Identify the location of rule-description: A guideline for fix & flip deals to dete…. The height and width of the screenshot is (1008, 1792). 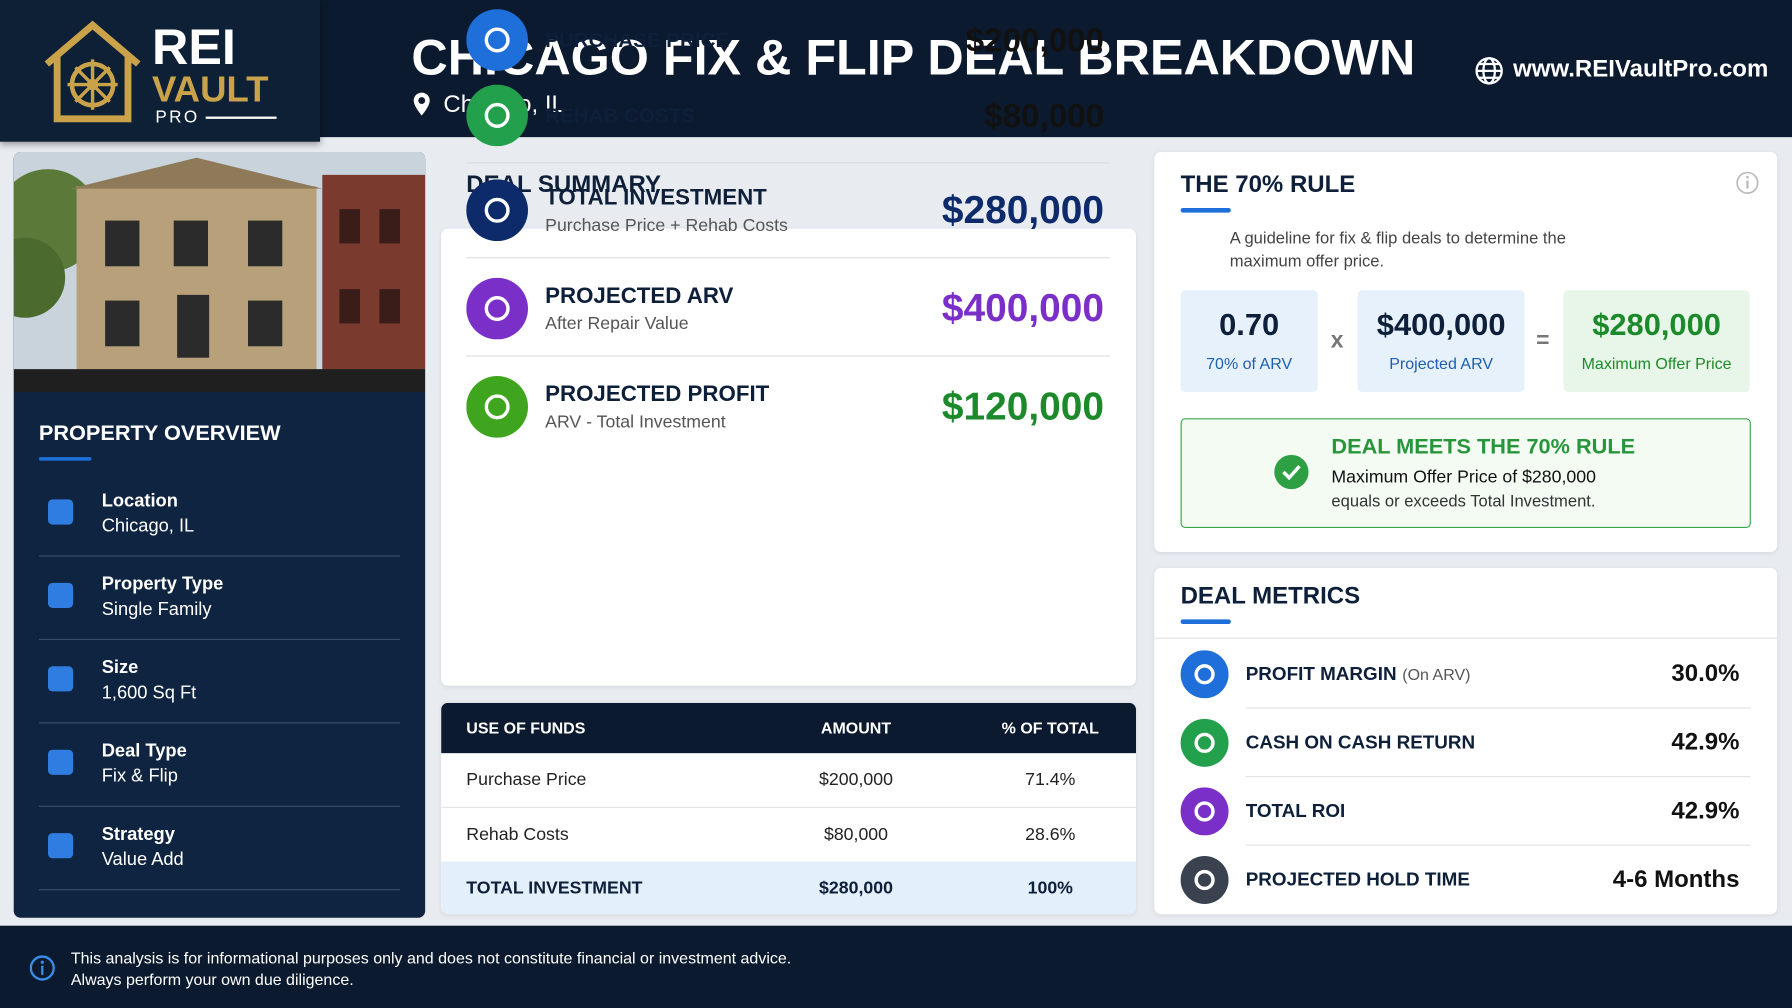
(1397, 250).